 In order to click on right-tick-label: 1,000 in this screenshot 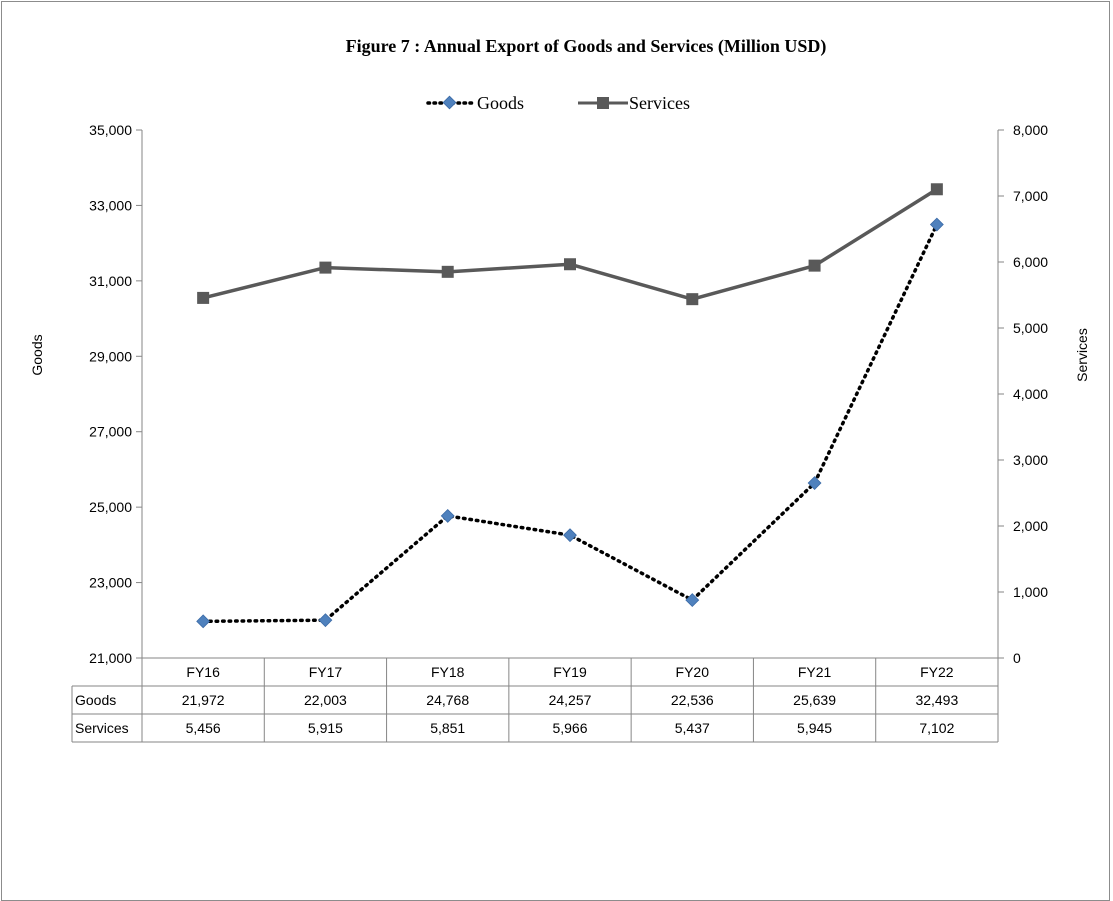, I will do `click(1030, 592)`.